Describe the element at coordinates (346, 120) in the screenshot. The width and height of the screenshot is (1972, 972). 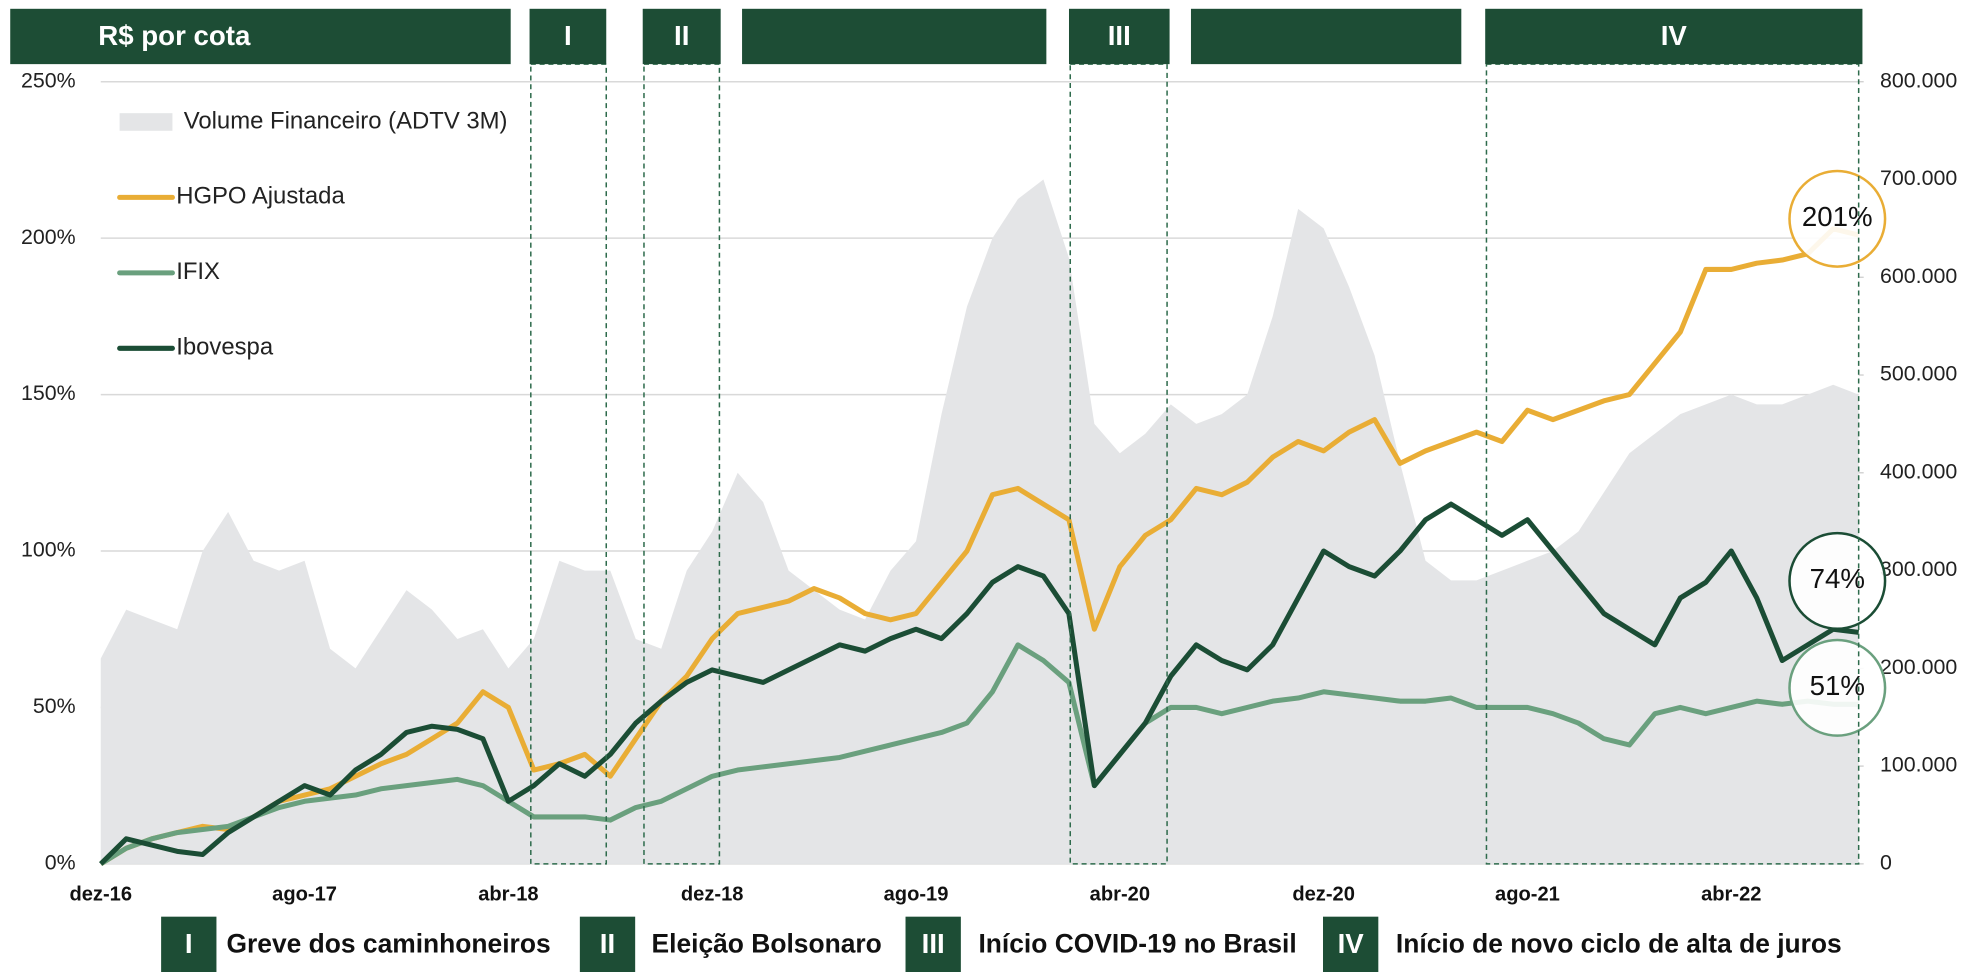
I see `legend-label: Volume Financeiro (ADTV 3M)` at that location.